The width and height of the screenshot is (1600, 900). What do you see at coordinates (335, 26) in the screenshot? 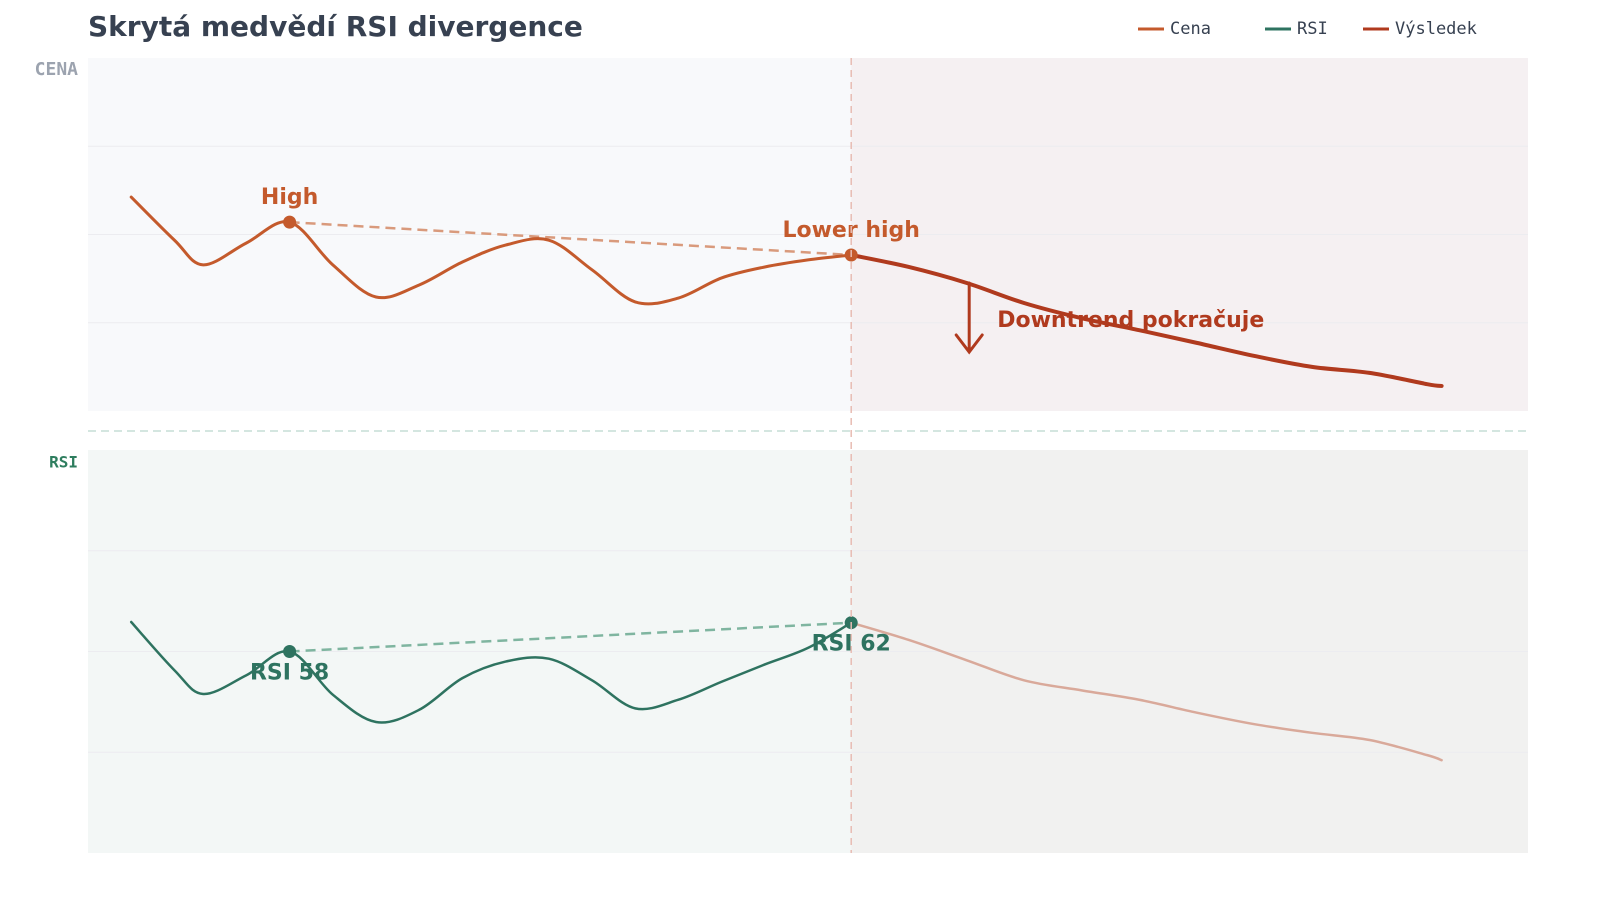
I see `chart-title: Skrytá medvědí RSI divergence` at bounding box center [335, 26].